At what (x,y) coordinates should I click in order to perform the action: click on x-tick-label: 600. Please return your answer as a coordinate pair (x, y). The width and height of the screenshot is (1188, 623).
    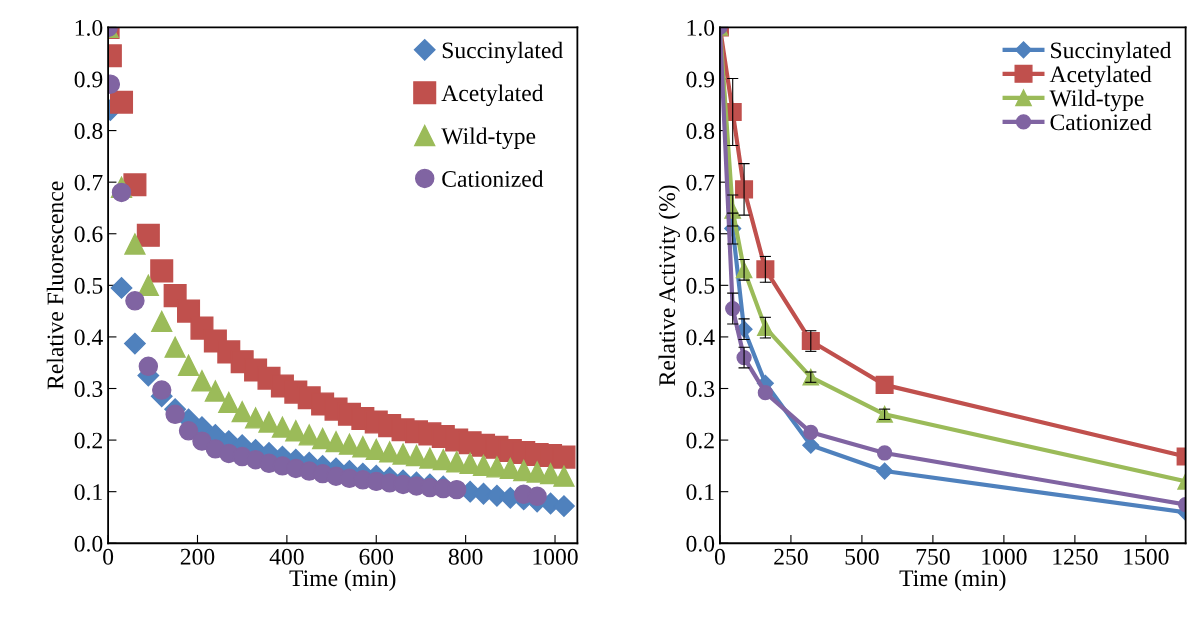
    Looking at the image, I should click on (376, 556).